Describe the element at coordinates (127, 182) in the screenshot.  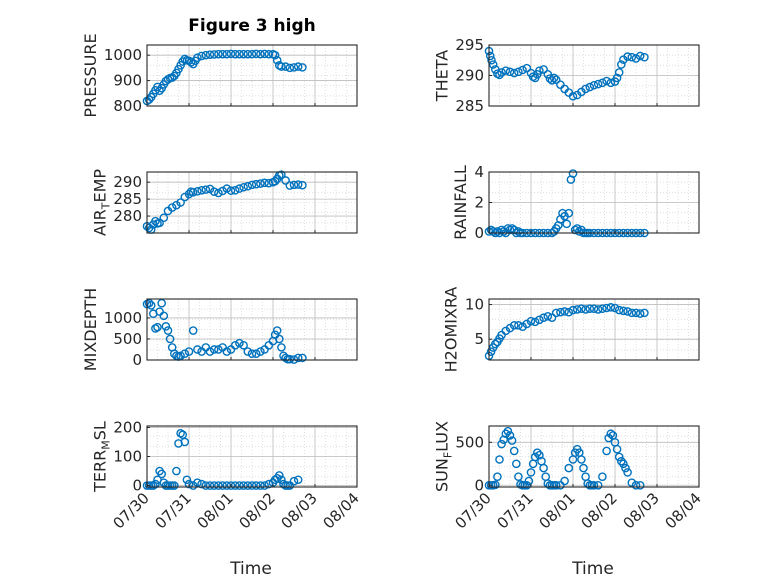
I see `y-tick-label: 290` at that location.